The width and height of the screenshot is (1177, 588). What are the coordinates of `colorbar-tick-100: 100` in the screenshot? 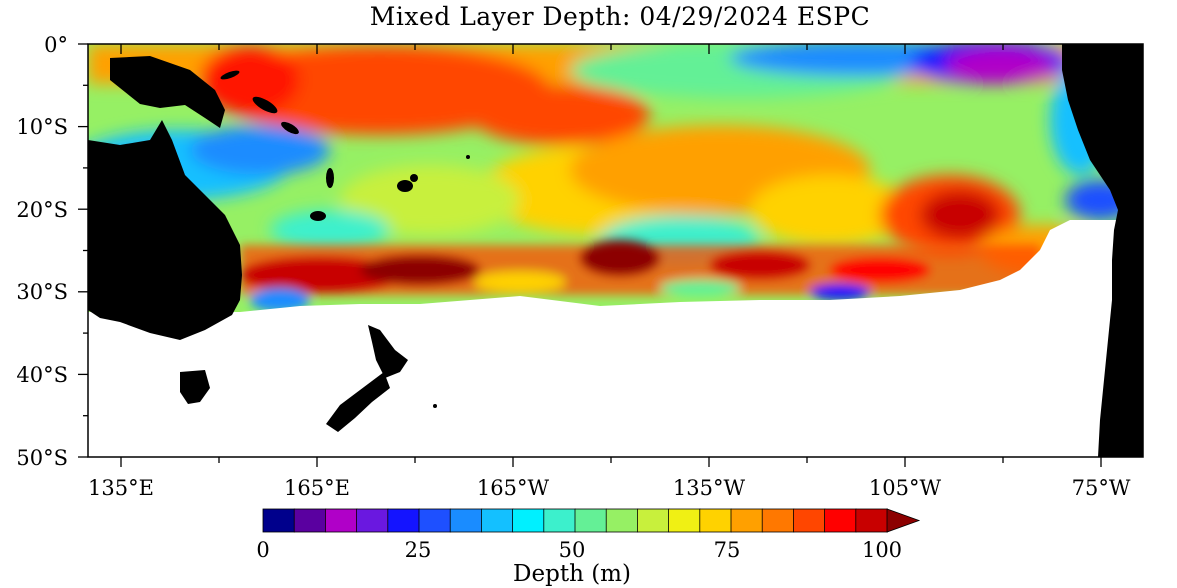 It's located at (882, 550).